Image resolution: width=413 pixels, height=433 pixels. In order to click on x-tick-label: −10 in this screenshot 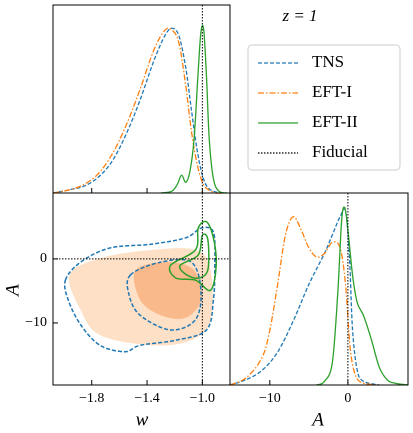, I will do `click(270, 398)`.